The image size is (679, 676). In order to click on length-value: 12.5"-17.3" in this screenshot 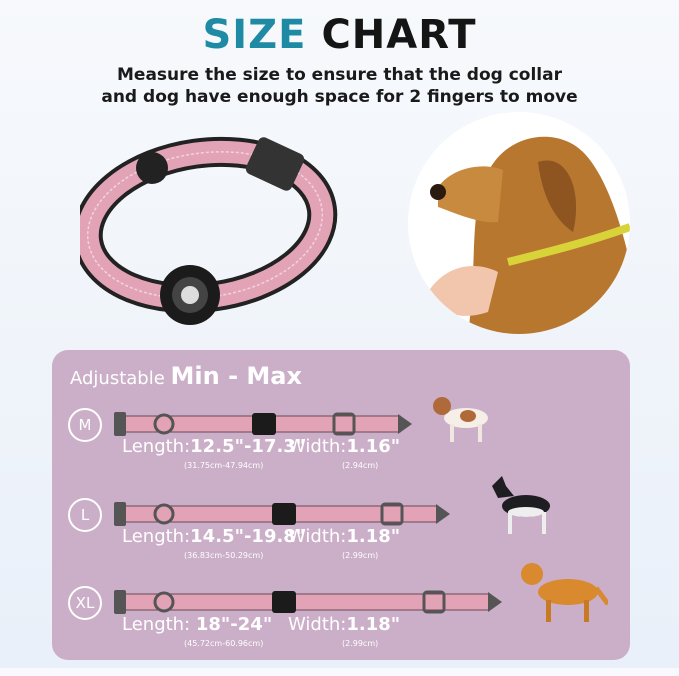, I will do `click(248, 446)`.